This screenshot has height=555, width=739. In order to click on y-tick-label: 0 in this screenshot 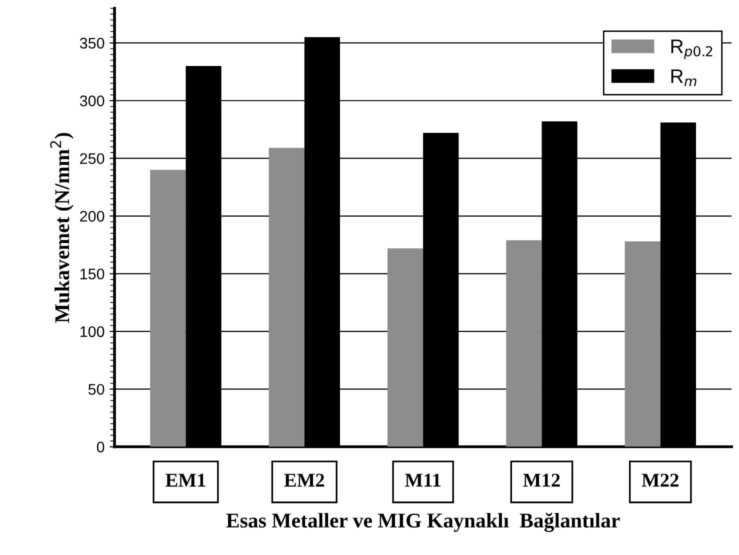, I will do `click(100, 447)`.